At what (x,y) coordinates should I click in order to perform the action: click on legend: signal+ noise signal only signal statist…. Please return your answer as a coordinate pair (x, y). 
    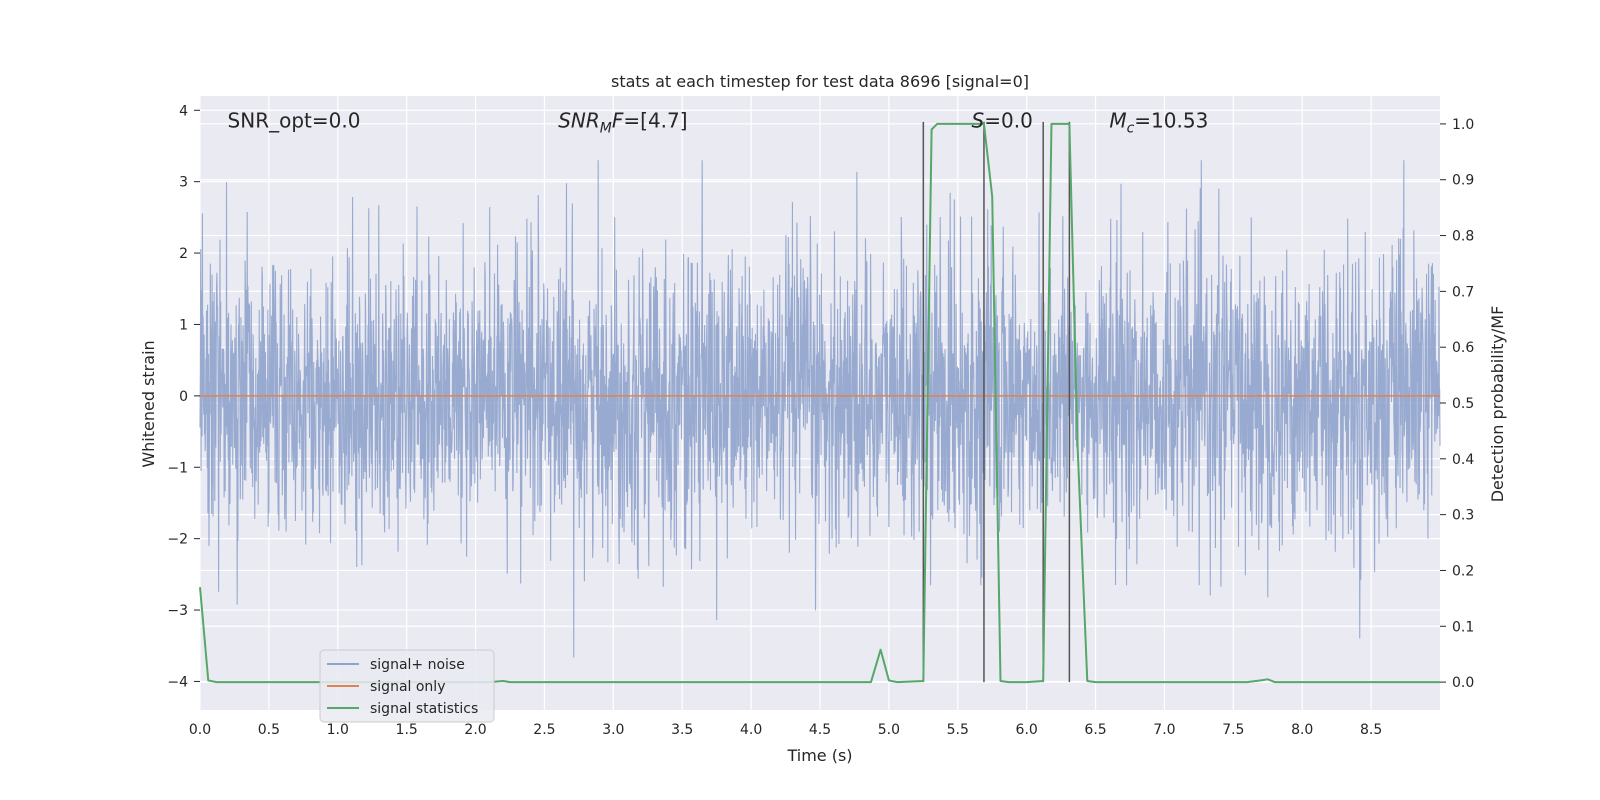
    Looking at the image, I should click on (407, 686).